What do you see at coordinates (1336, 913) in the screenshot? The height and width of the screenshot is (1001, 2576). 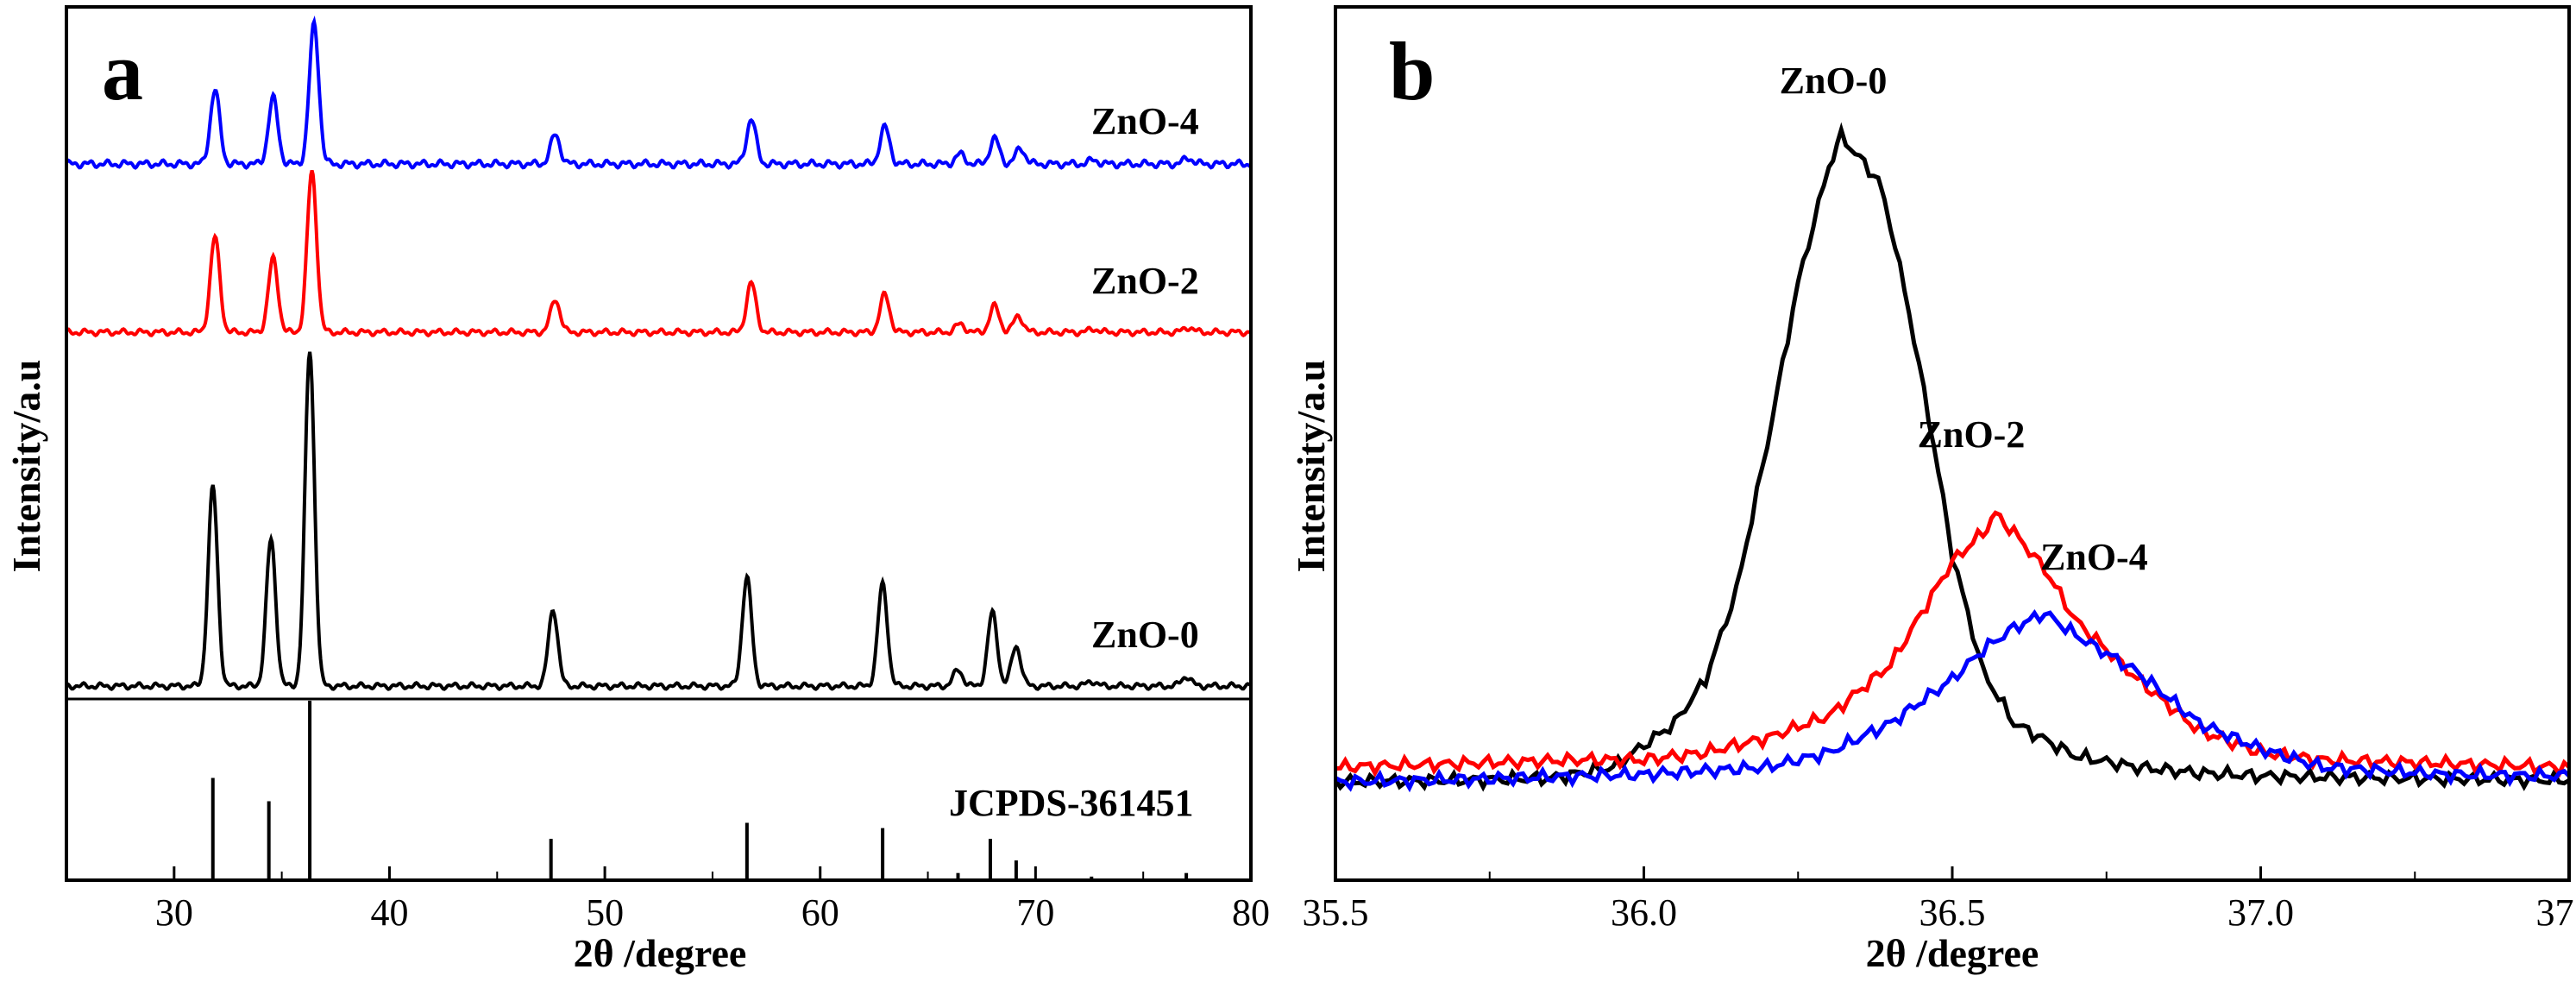 I see `panel-b-xtick-label-0: 35.5` at bounding box center [1336, 913].